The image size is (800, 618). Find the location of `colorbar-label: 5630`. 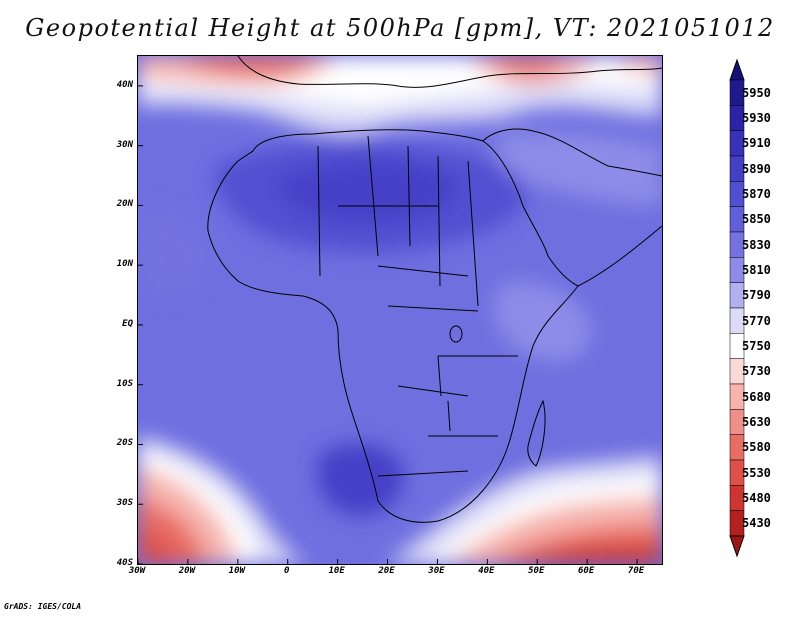

colorbar-label: 5630 is located at coordinates (756, 422).